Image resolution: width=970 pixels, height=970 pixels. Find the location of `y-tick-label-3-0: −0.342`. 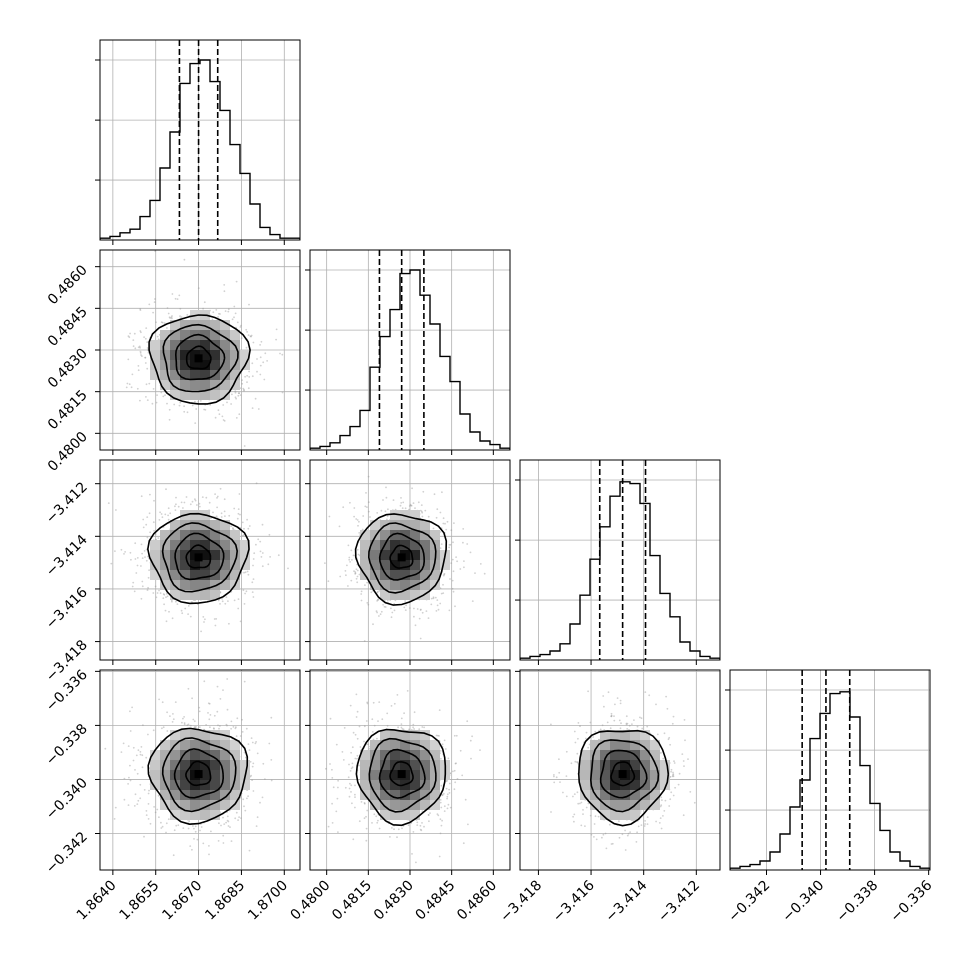

y-tick-label-3-0: −0.342 is located at coordinates (67, 853).